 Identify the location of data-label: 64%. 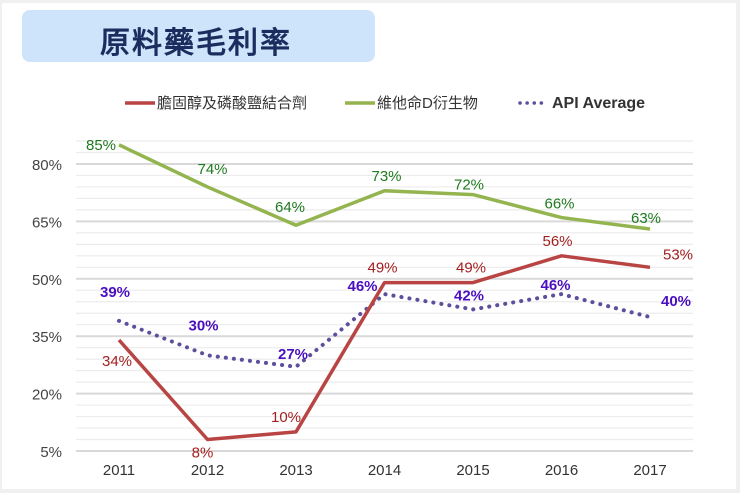
(290, 207).